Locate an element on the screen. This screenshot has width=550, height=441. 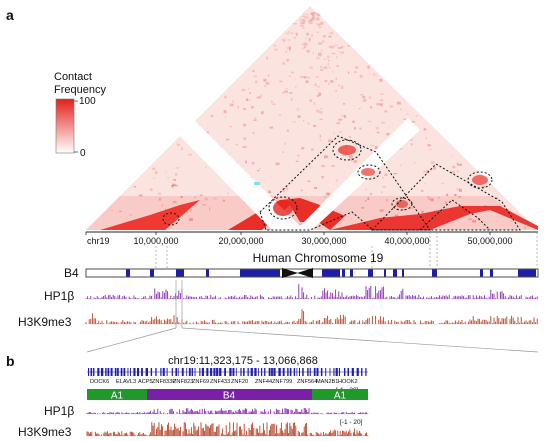
small-cyan-artifact is located at coordinates (257, 183).